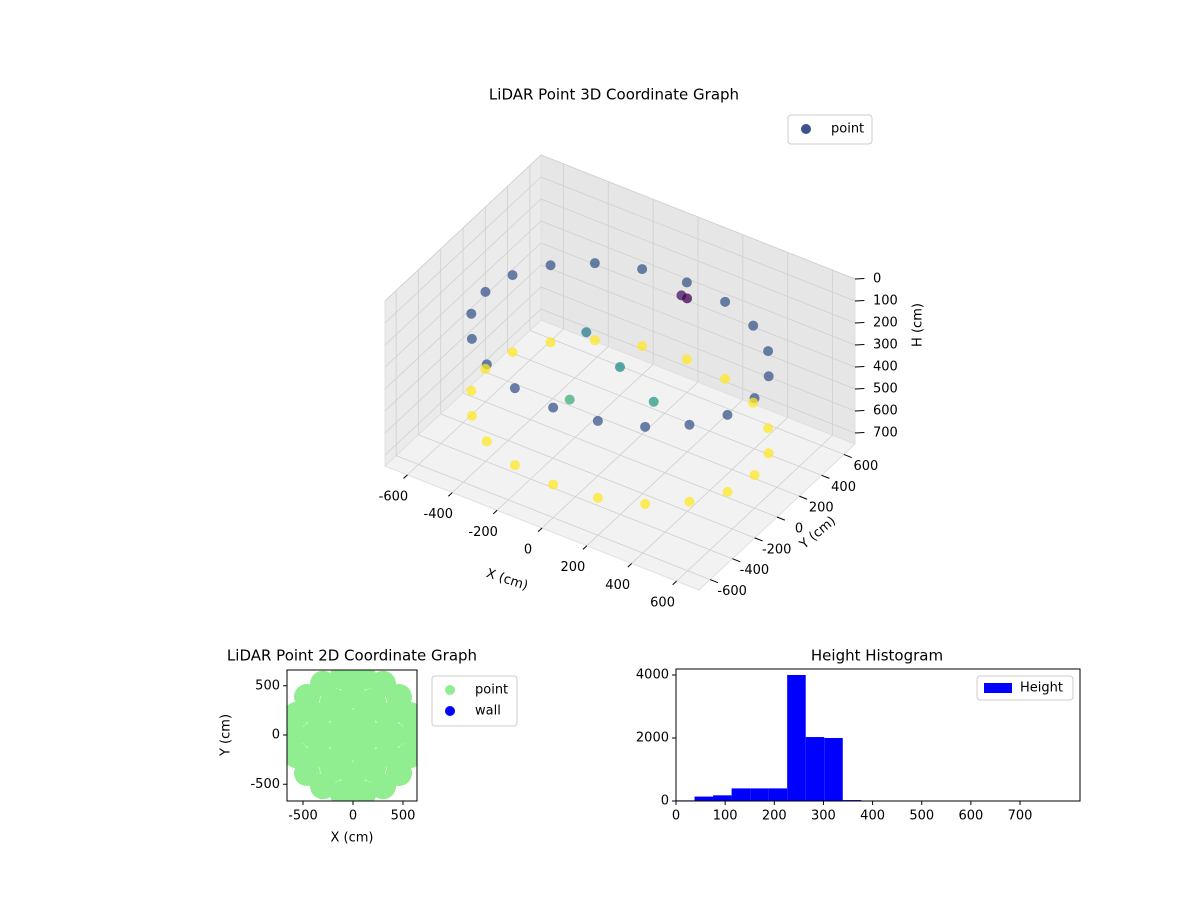  Describe the element at coordinates (823, 816) in the screenshot. I see `x-tick-label: 300` at that location.